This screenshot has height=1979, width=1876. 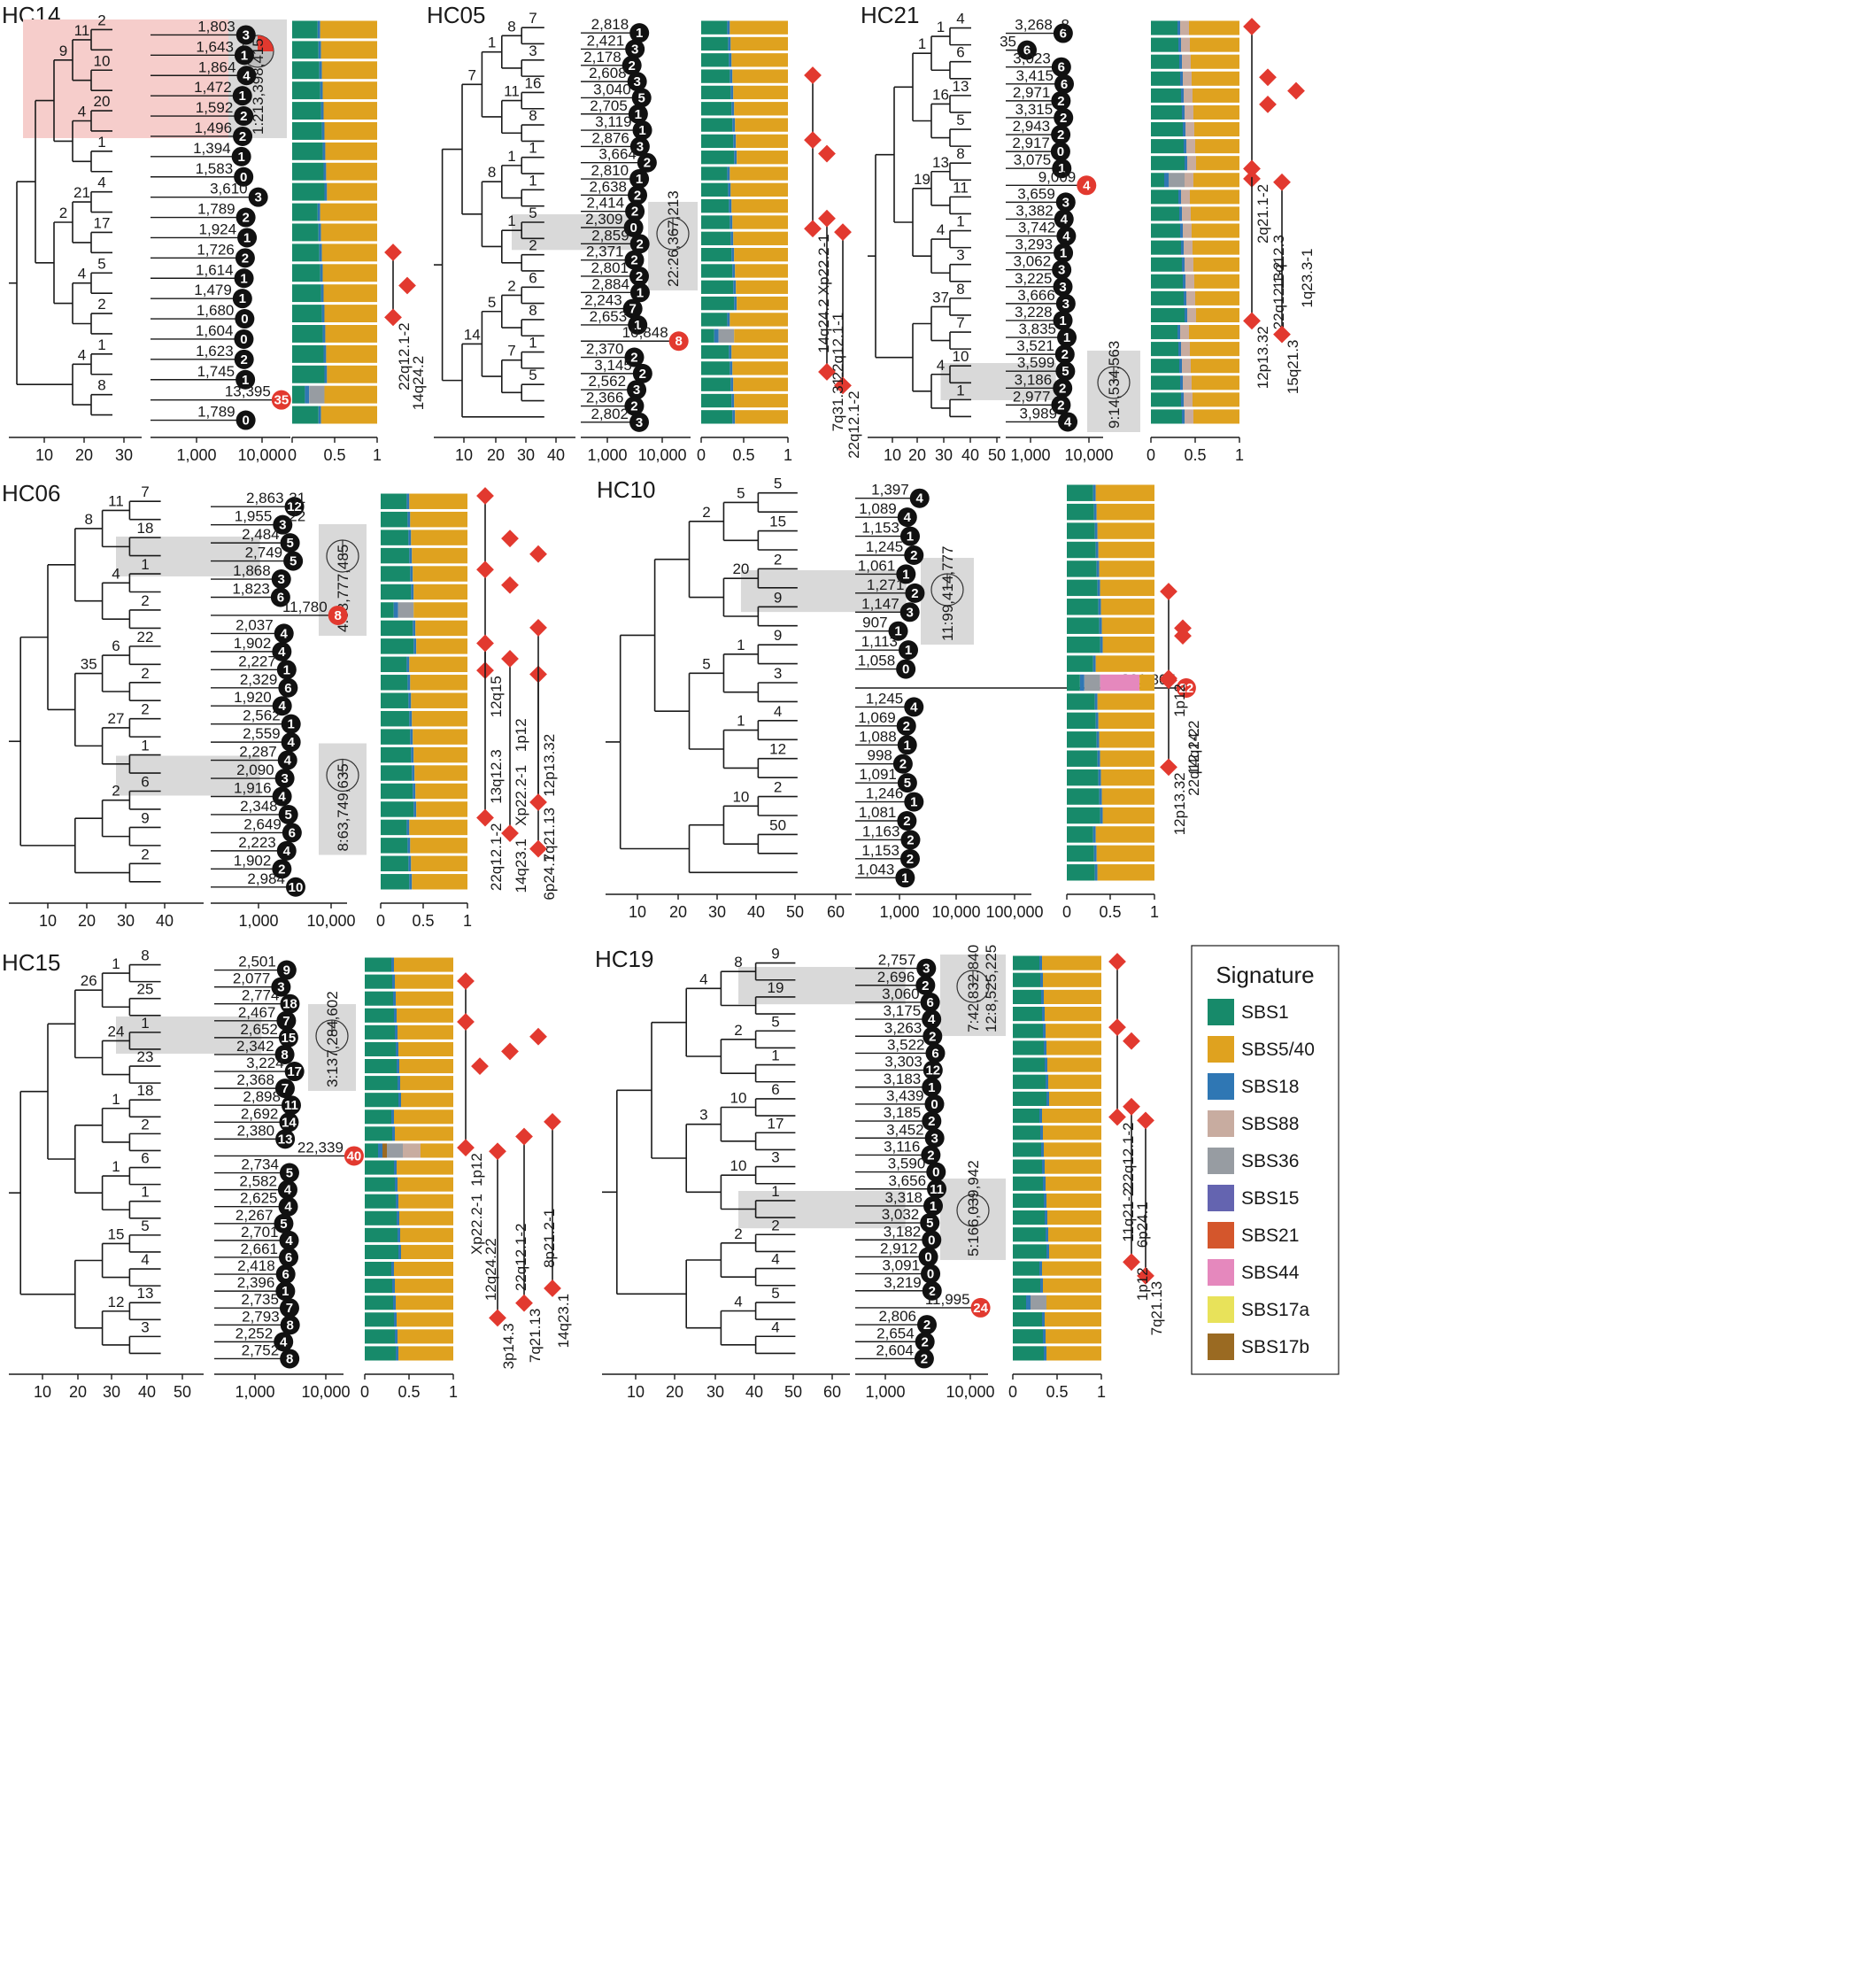 I want to click on branch-length-label: 10, so click(x=739, y=1098).